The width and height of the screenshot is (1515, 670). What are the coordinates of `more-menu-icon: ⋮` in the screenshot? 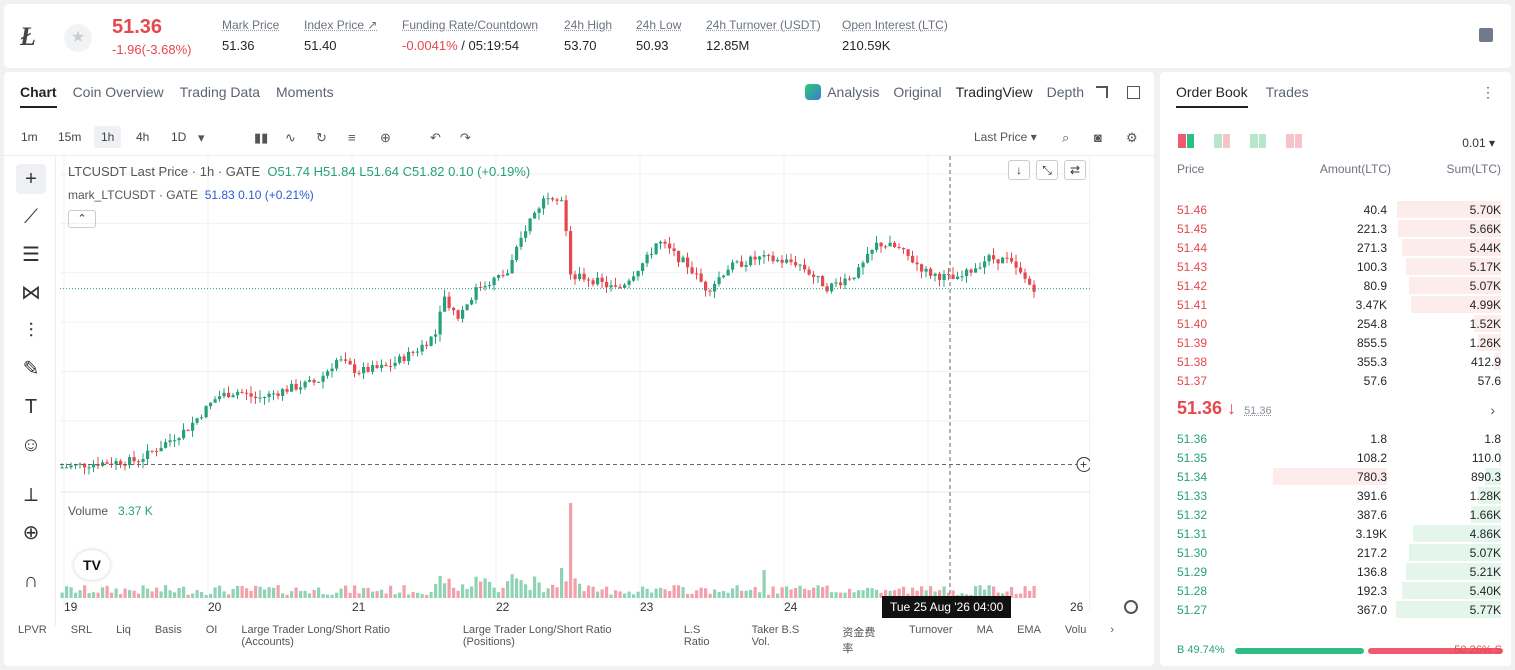 It's located at (1488, 92).